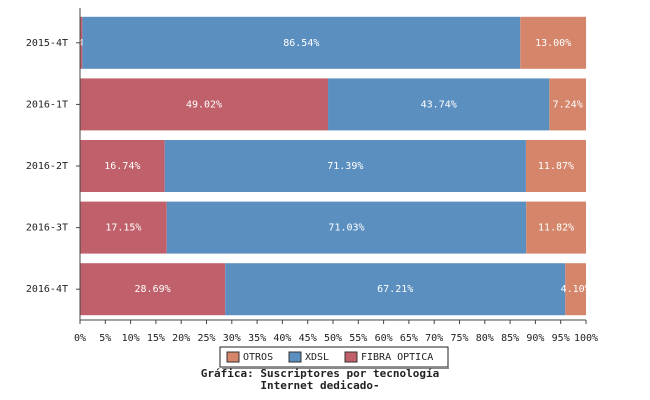 The height and width of the screenshot is (400, 650). I want to click on x-tick-label: 55%, so click(358, 338).